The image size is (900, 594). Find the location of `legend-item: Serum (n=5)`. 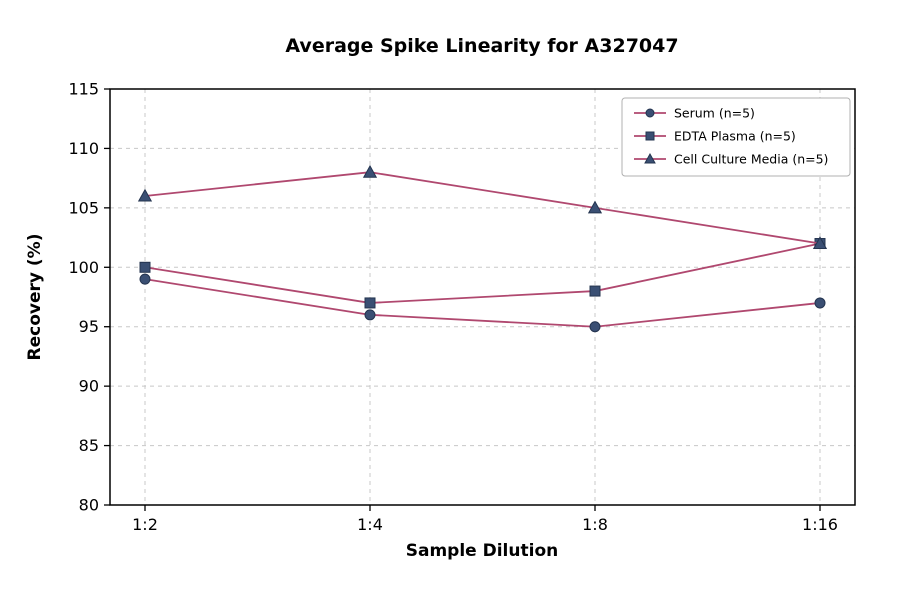

legend-item: Serum (n=5) is located at coordinates (694, 113).